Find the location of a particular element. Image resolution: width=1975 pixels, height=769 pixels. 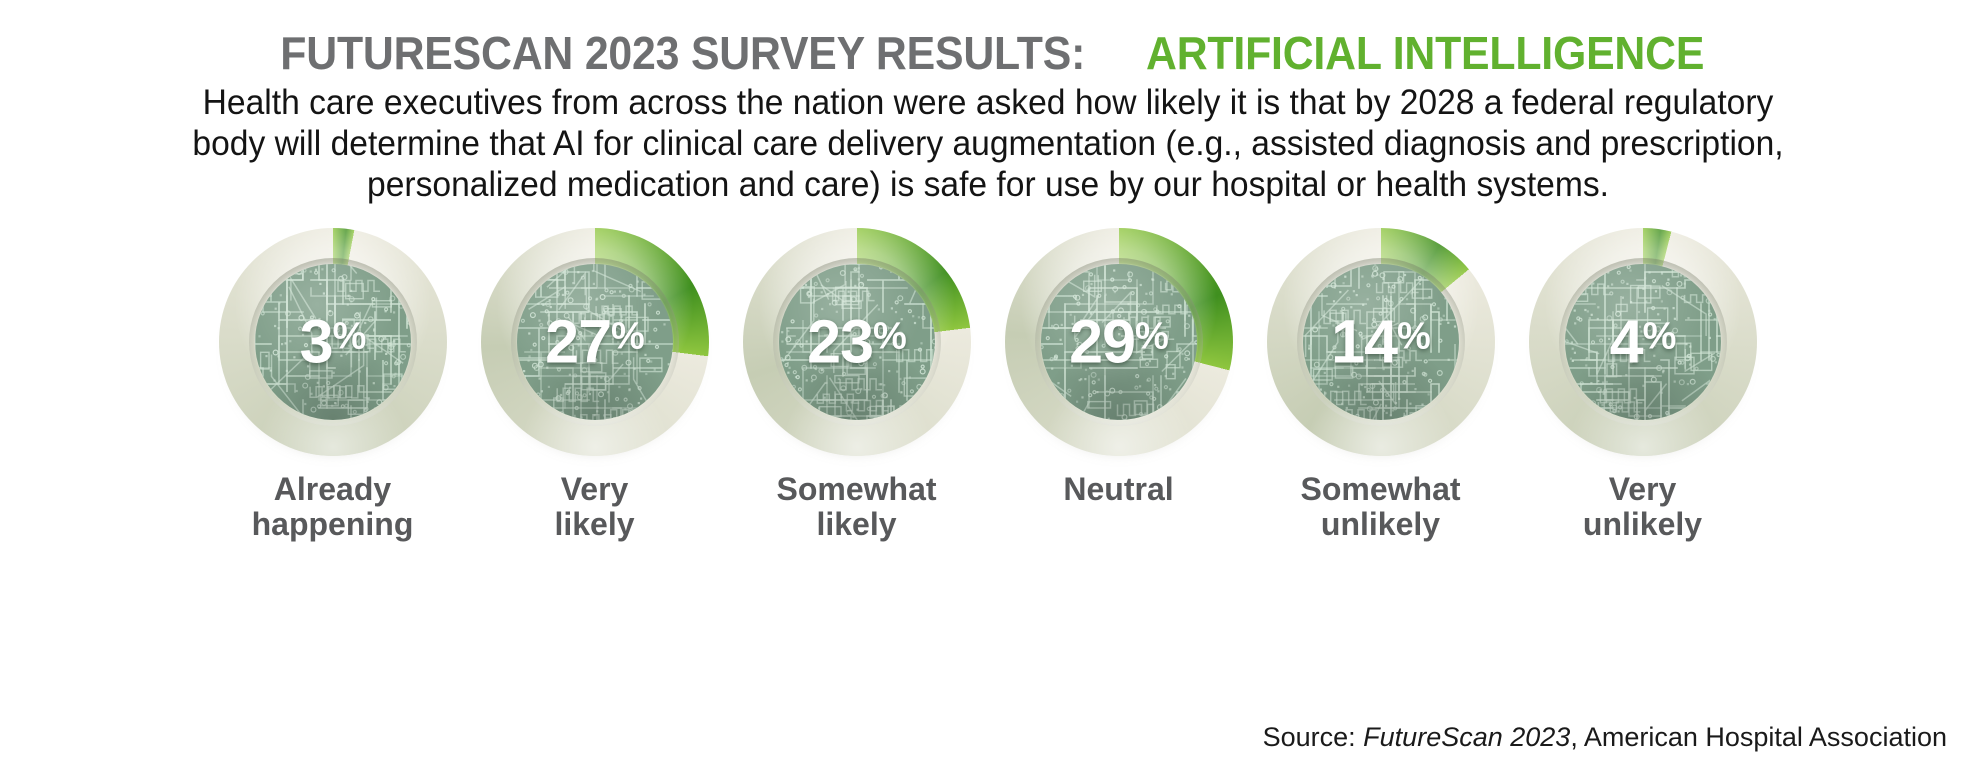

page-title-accent: ARTIFICIAL INTELLIGENCE is located at coordinates (1425, 53).